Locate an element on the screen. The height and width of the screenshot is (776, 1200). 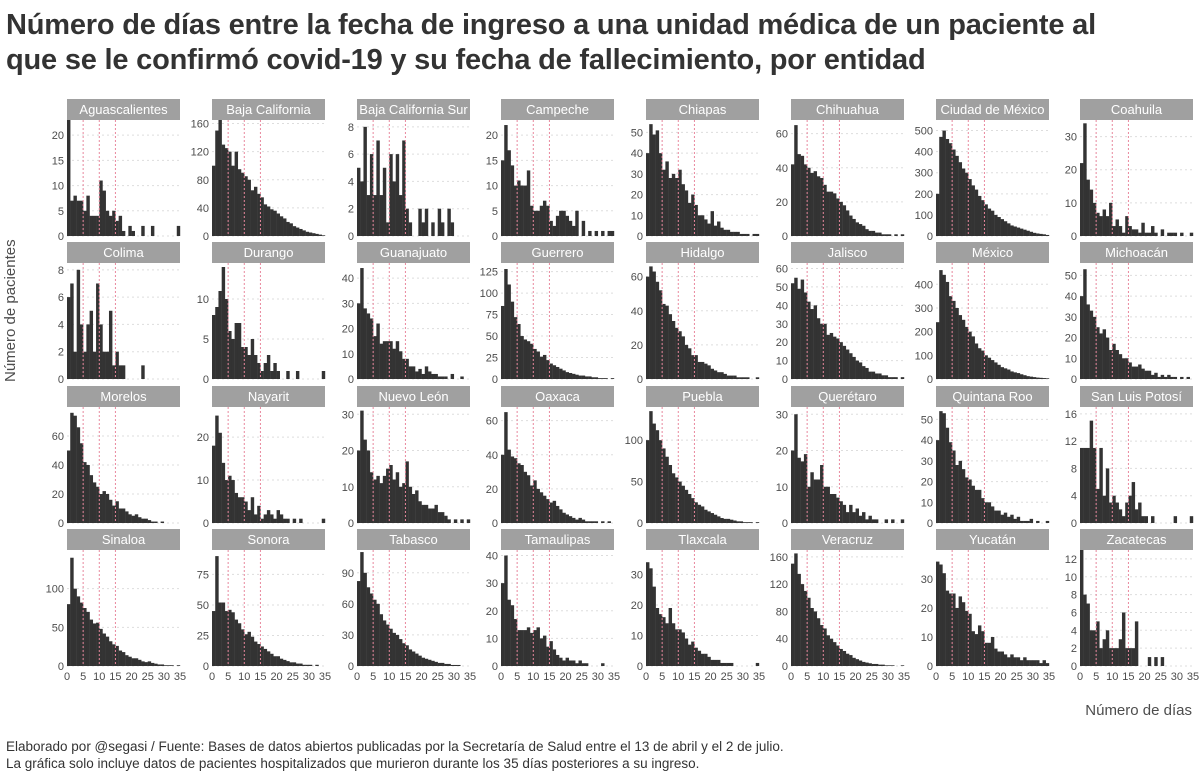
x-tick-label: 20 is located at coordinates (855, 677).